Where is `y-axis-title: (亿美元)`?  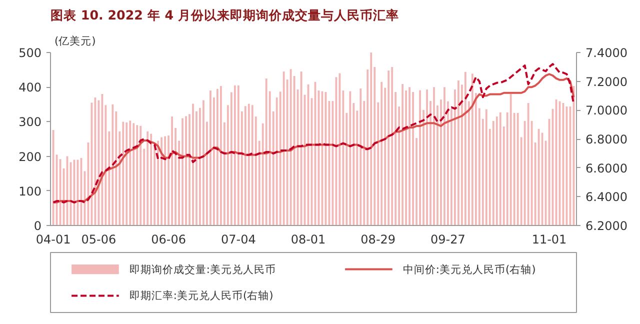 y-axis-title: (亿美元) is located at coordinates (75, 41).